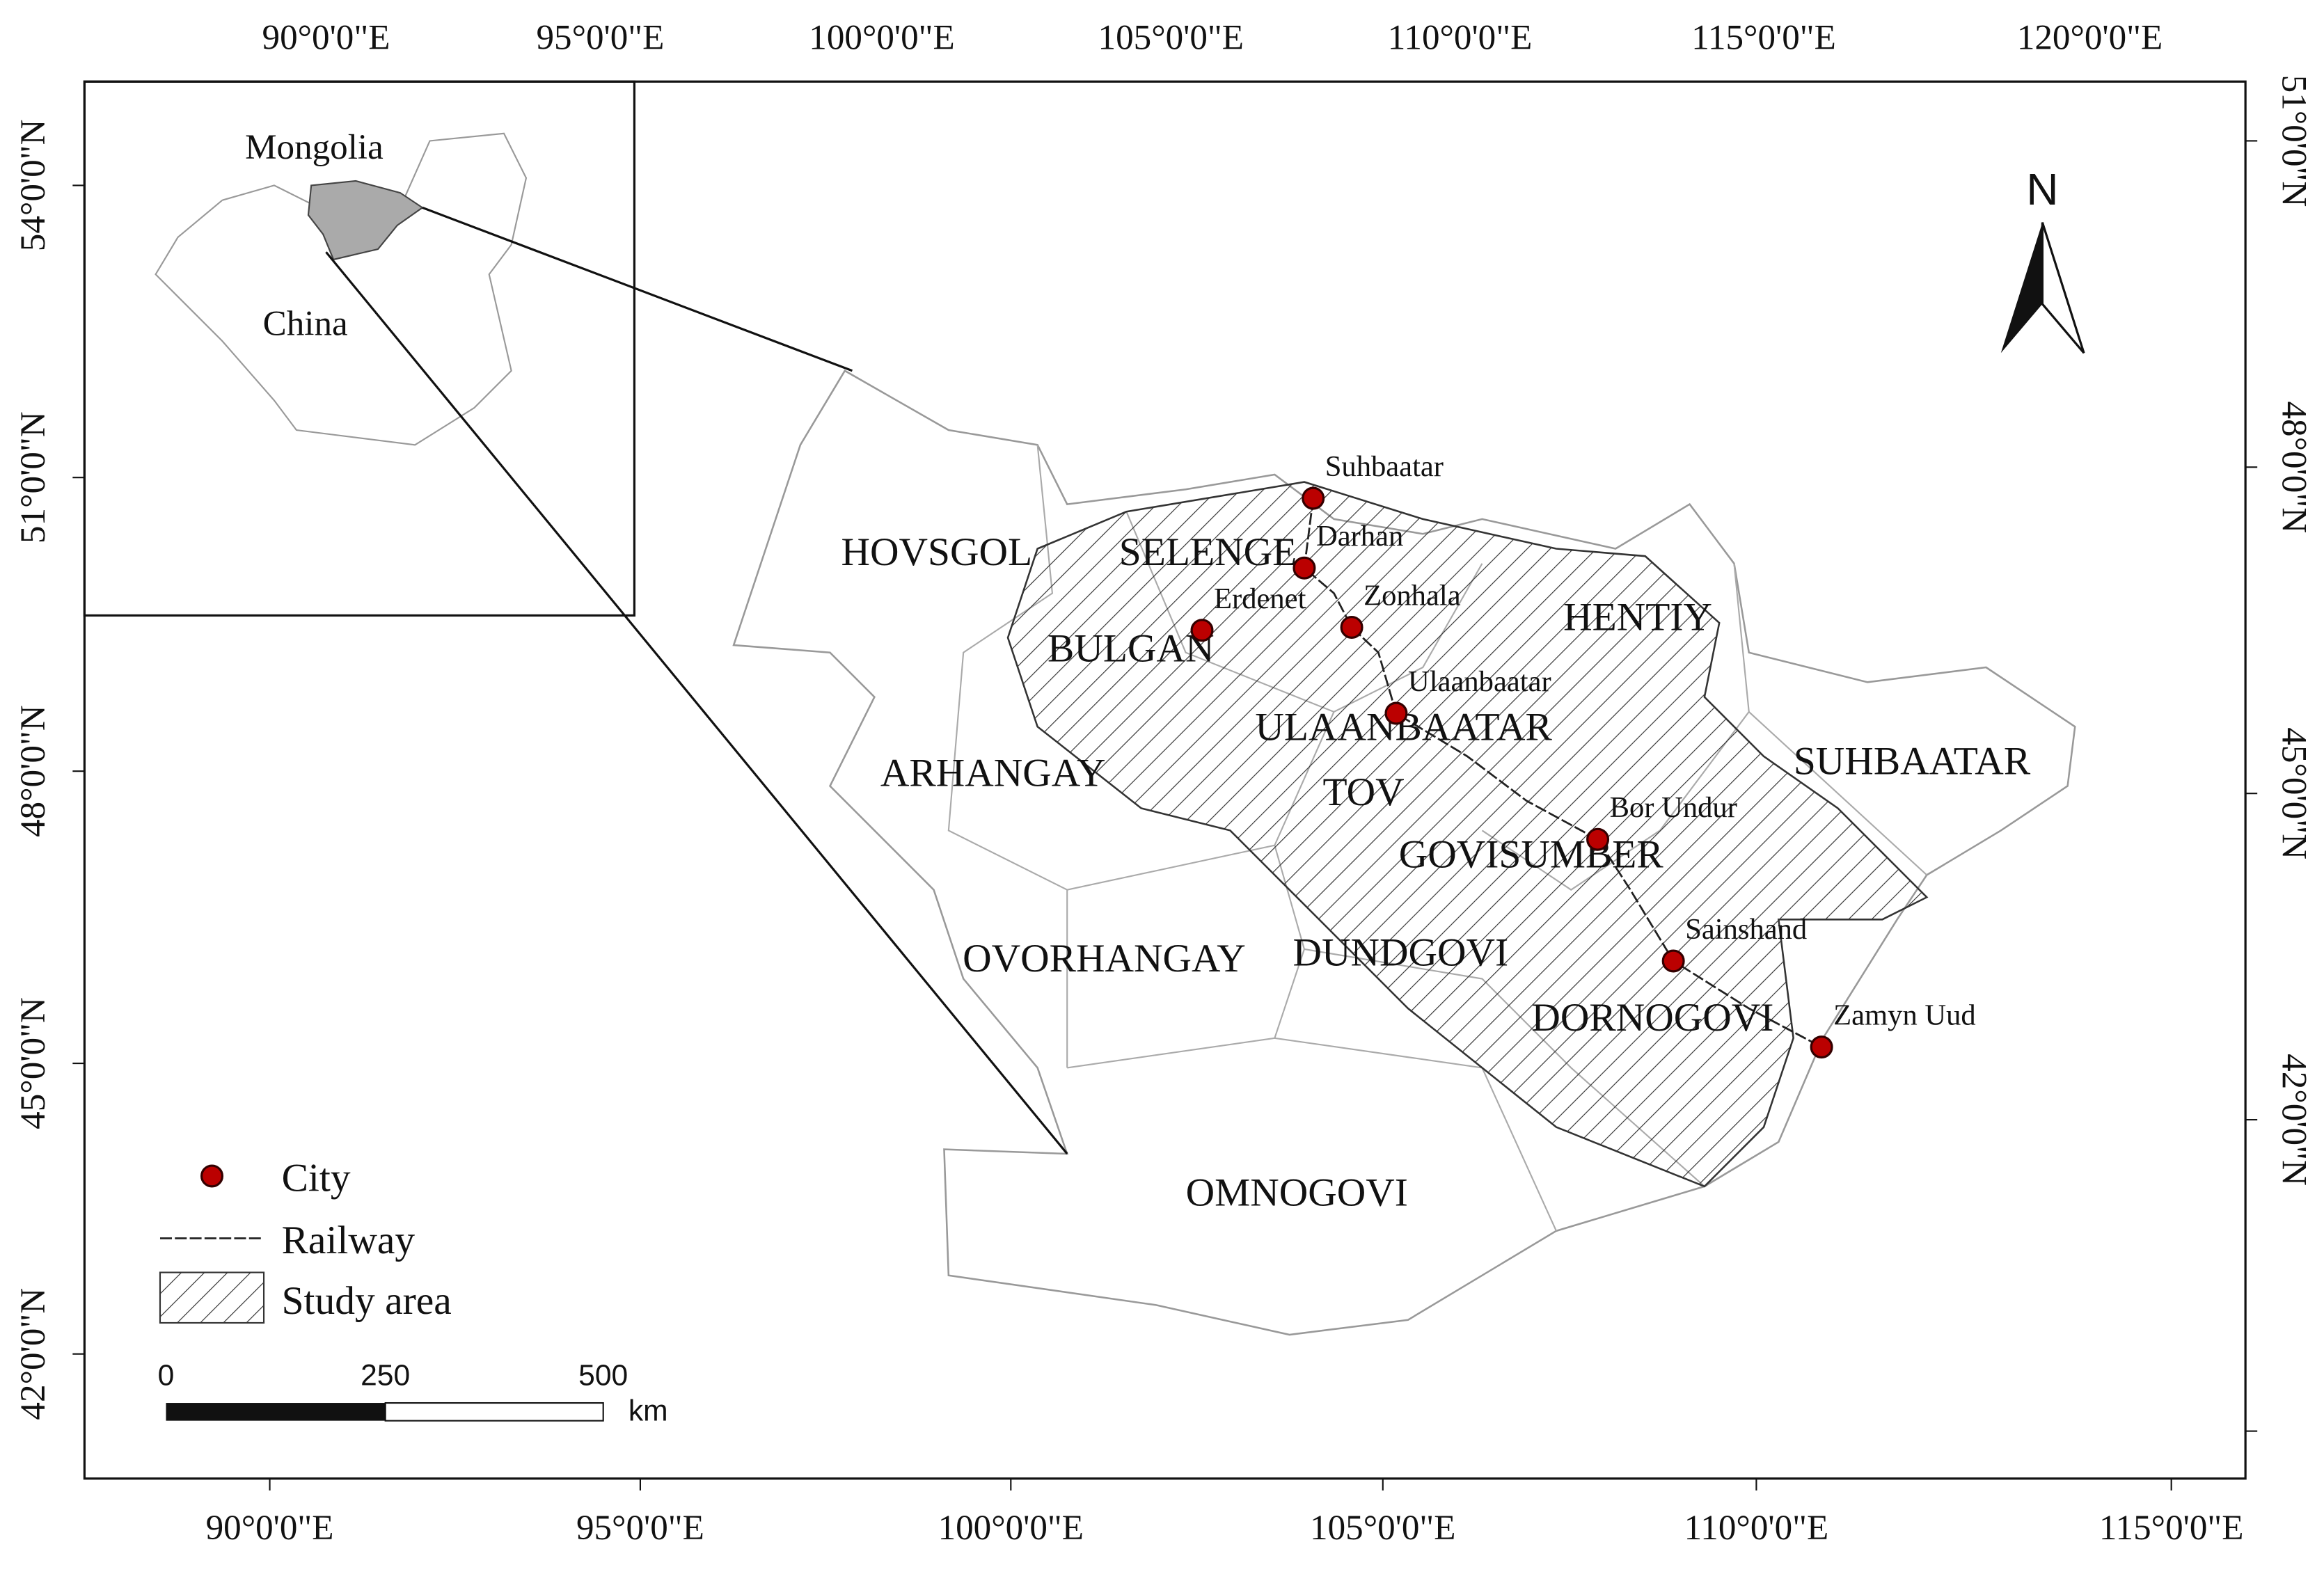 The width and height of the screenshot is (2324, 1572). I want to click on mongolia-inset, so click(365, 221).